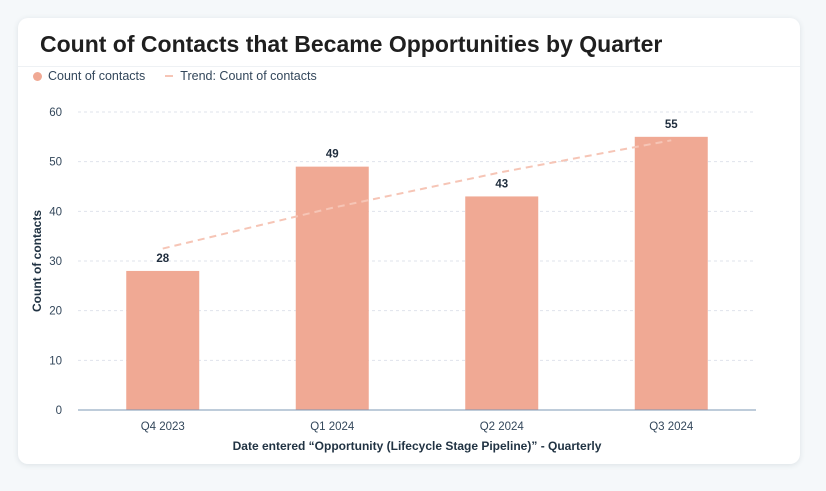  What do you see at coordinates (409, 66) in the screenshot?
I see `header-divider` at bounding box center [409, 66].